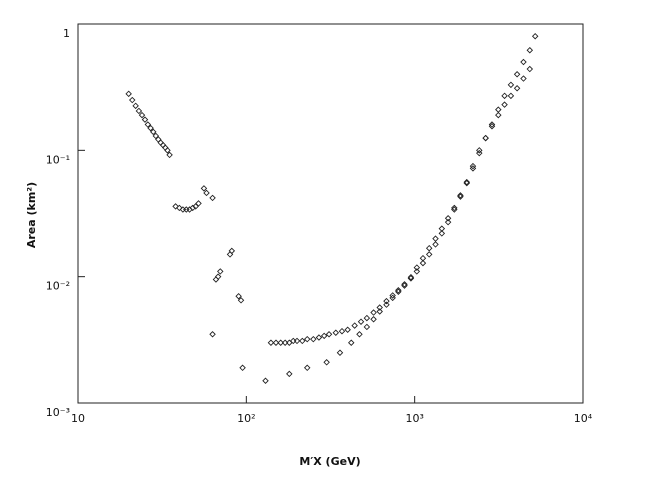 This screenshot has height=489, width=660. I want to click on x-axis-label: M′X (GeV), so click(329, 461).